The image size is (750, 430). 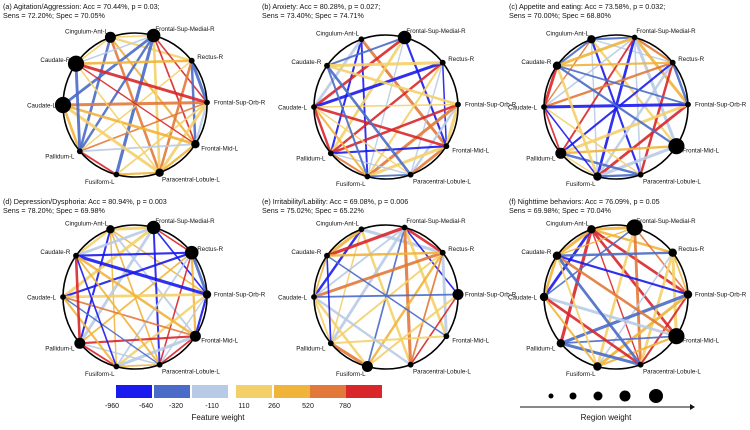 What do you see at coordinates (146, 406) in the screenshot?
I see `legend-tick-label: -640` at bounding box center [146, 406].